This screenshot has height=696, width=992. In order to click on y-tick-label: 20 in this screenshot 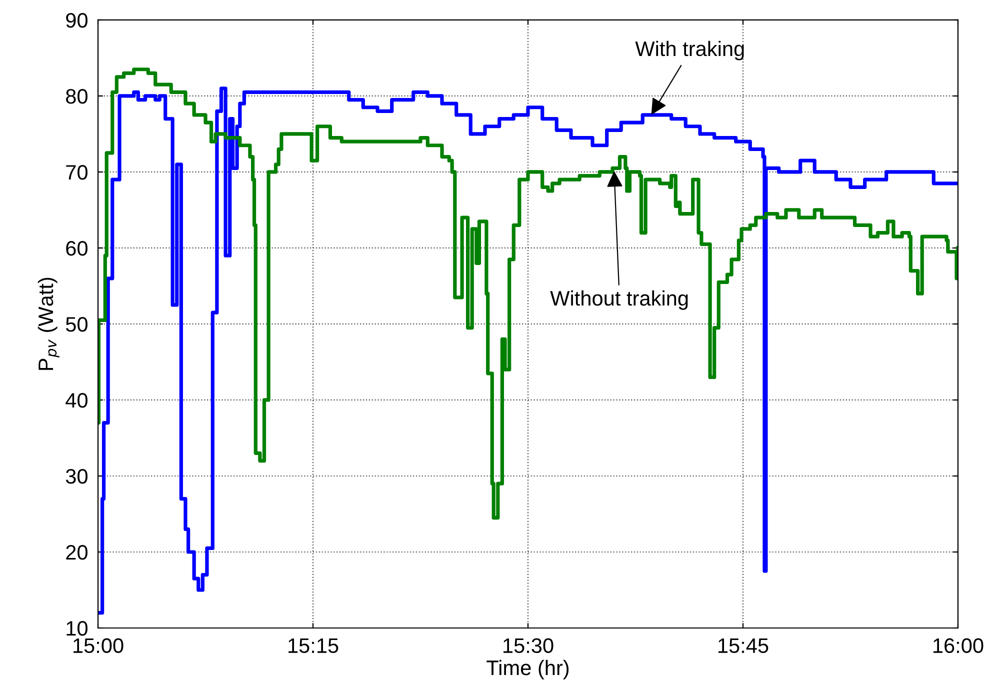, I will do `click(77, 552)`.